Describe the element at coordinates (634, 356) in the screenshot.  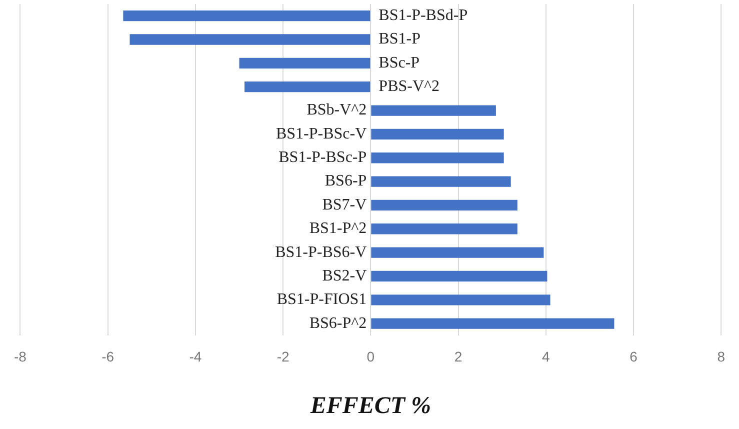
I see `x-tick-label: 6` at that location.